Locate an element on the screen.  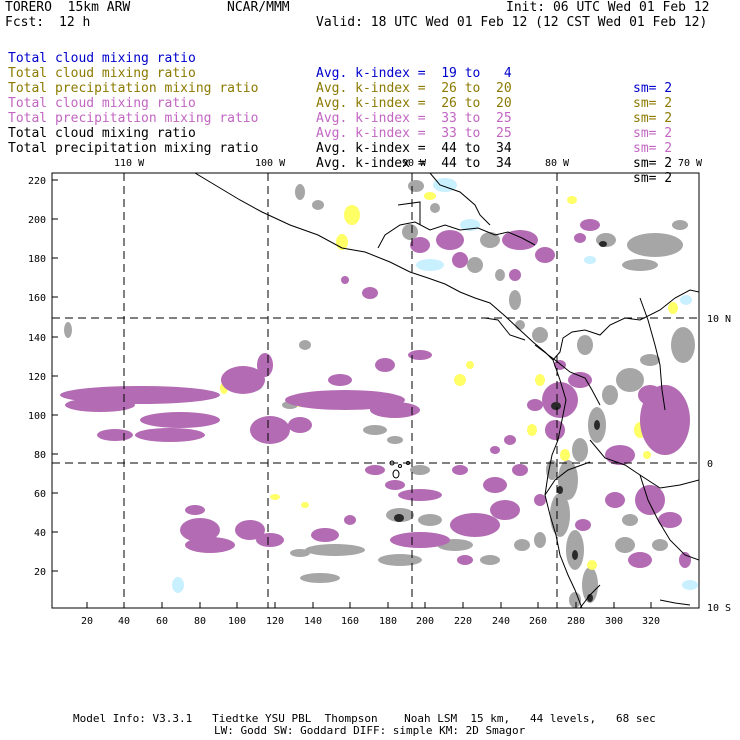
y-tick-label: 220 is located at coordinates (37, 181).